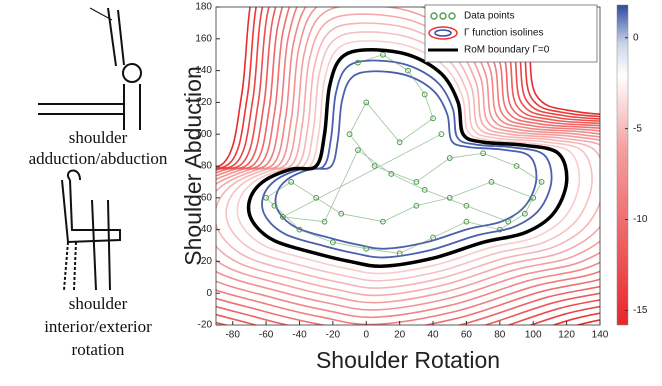  I want to click on y-tick-label: 140, so click(203, 70).